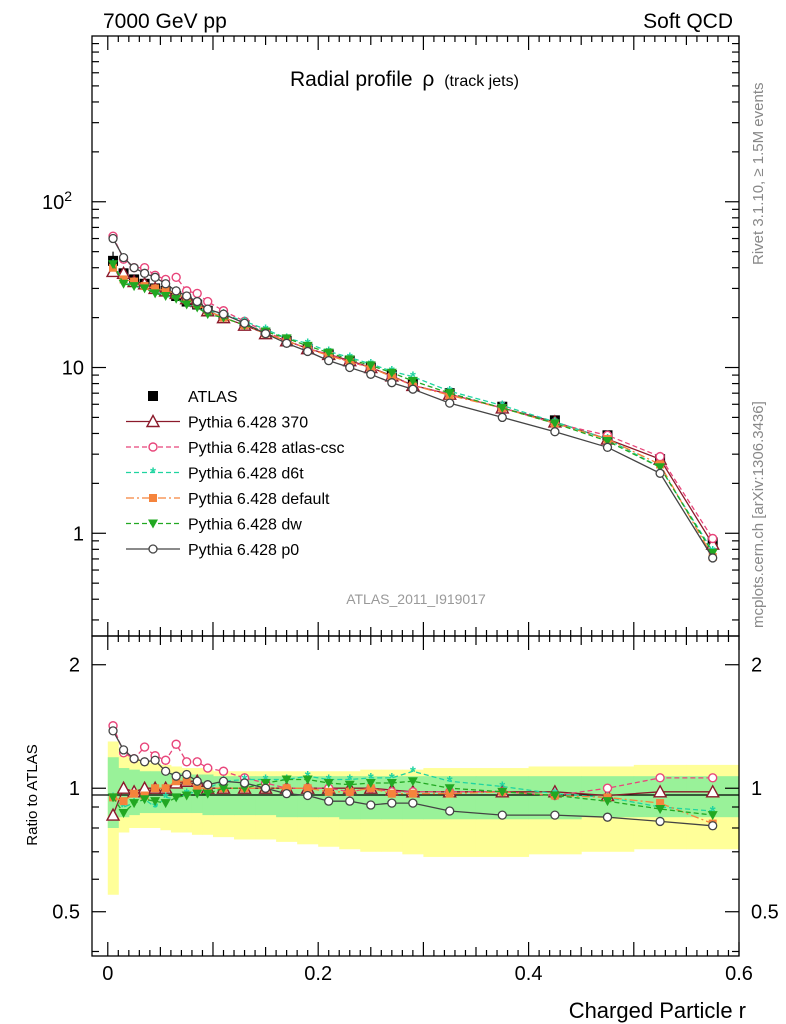 Image resolution: width=786 pixels, height=1024 pixels. What do you see at coordinates (57, 201) in the screenshot?
I see `main-y-tick-label: 102` at bounding box center [57, 201].